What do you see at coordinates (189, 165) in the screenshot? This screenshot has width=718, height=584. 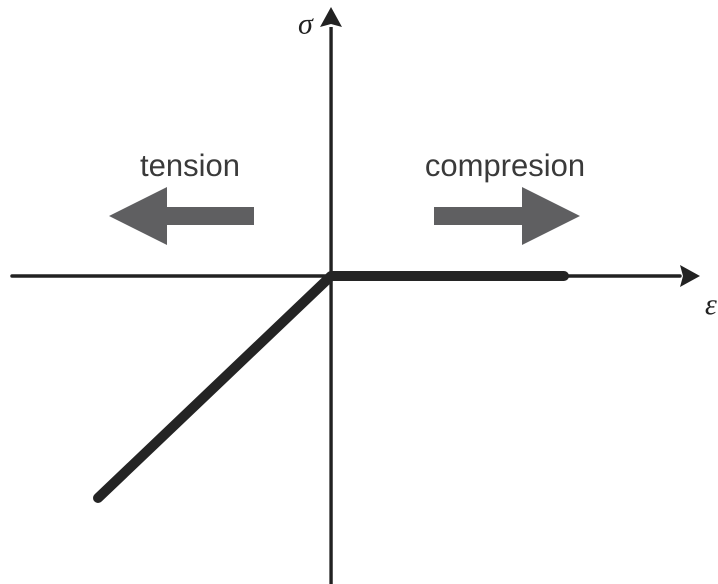 I see `text: tension` at bounding box center [189, 165].